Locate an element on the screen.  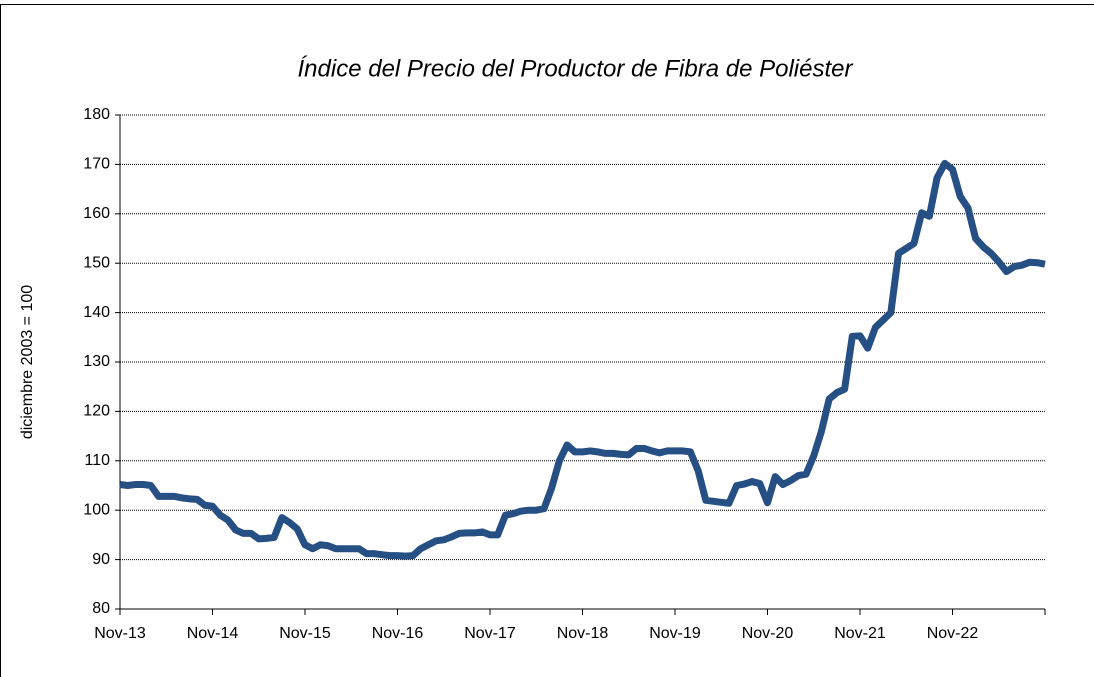
x-tick-label: Nov-20 is located at coordinates (768, 633).